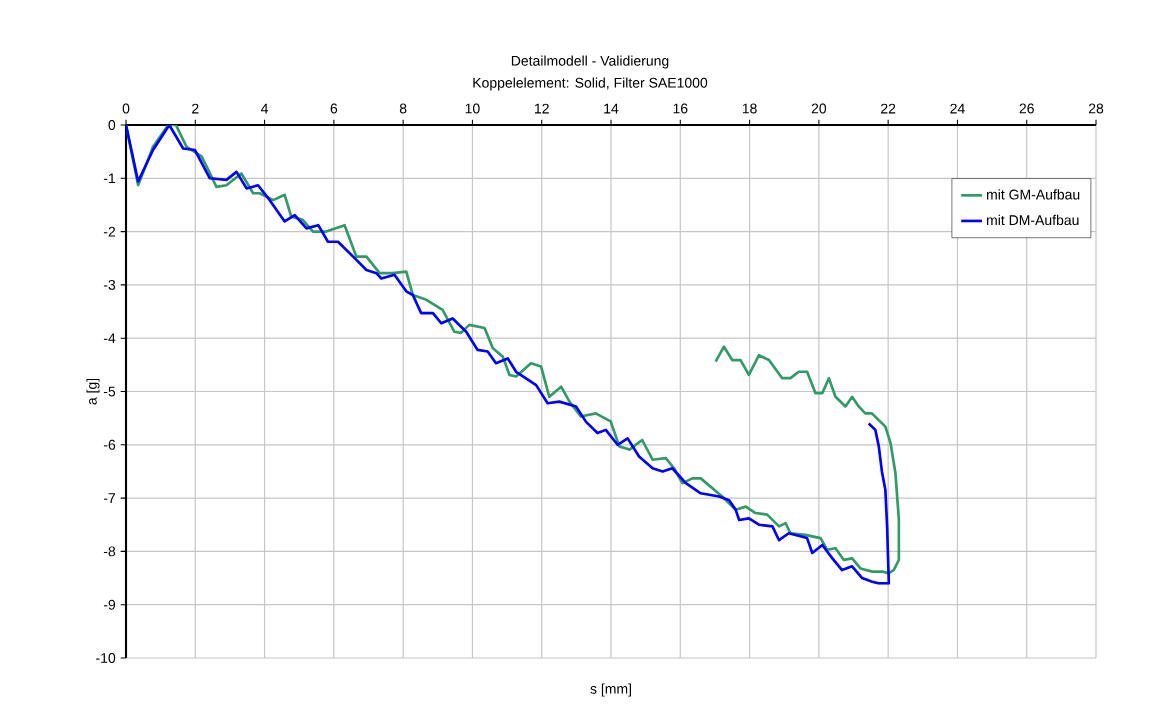  I want to click on y-tick-label: -6, so click(109, 444).